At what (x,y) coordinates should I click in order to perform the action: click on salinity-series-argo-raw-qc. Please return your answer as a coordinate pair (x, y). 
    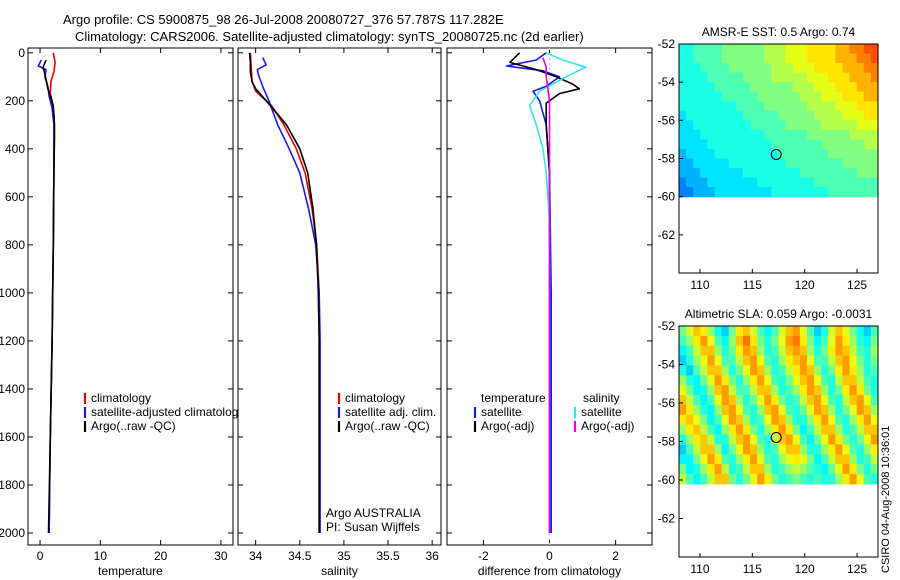
    Looking at the image, I should click on (284, 292).